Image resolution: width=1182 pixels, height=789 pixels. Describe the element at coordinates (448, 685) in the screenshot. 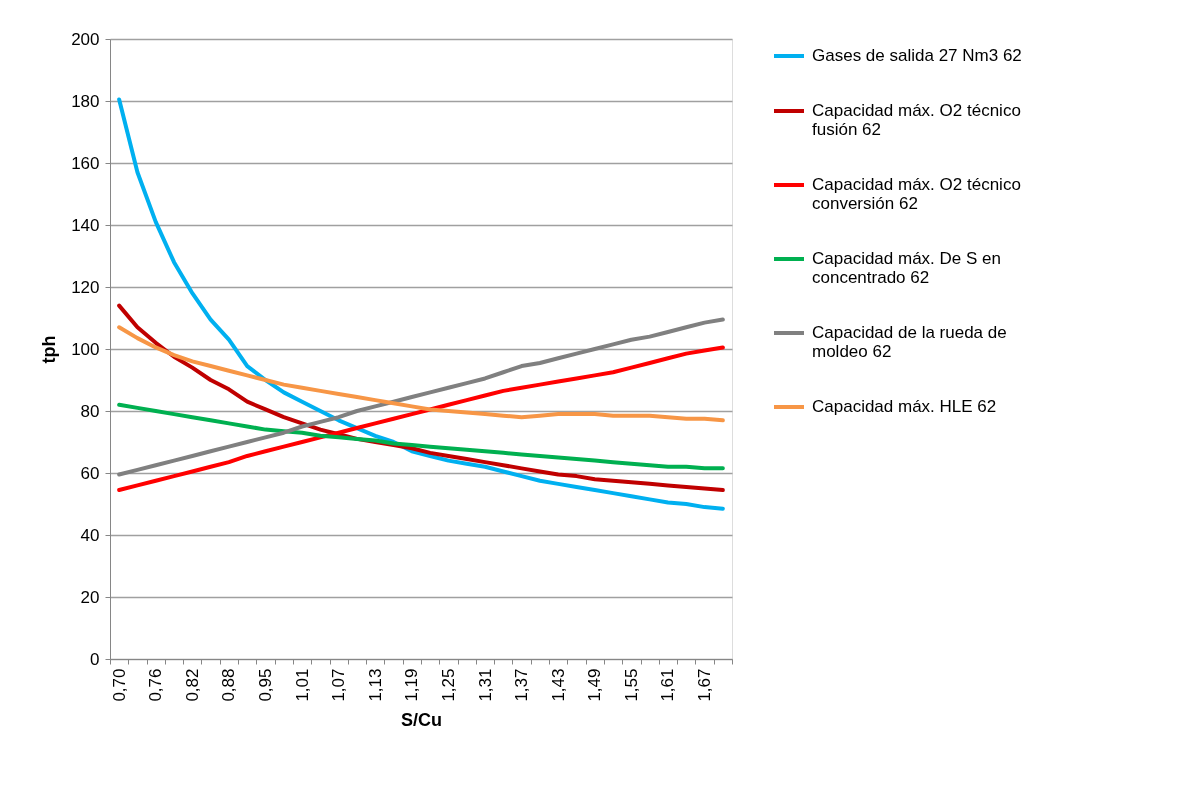

I see `x-tick-label: 1,25` at that location.